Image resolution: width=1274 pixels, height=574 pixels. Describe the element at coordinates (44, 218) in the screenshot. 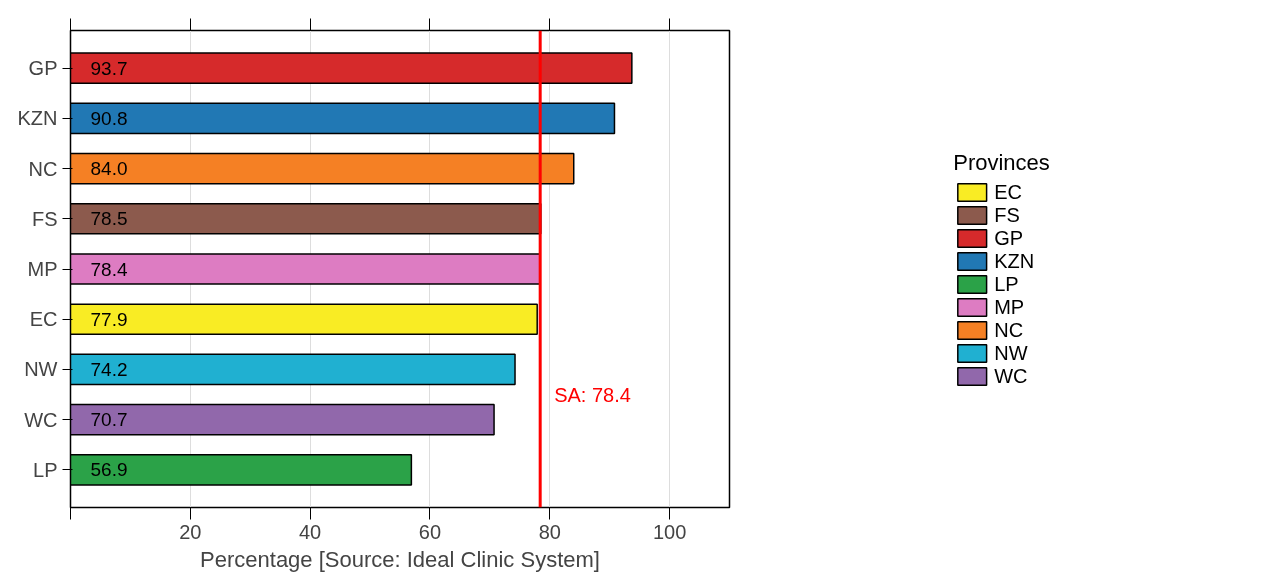

I see `y-tick-label: FS` at that location.